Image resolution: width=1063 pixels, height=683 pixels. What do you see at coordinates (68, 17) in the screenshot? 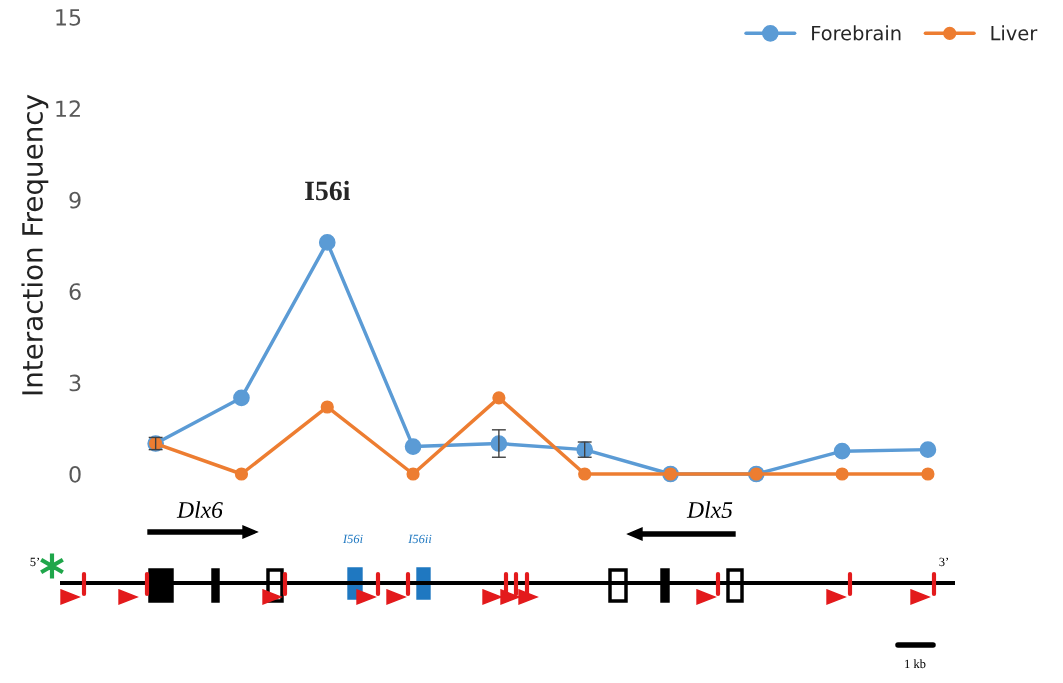
I see `y-tick-label: 15` at bounding box center [68, 17].